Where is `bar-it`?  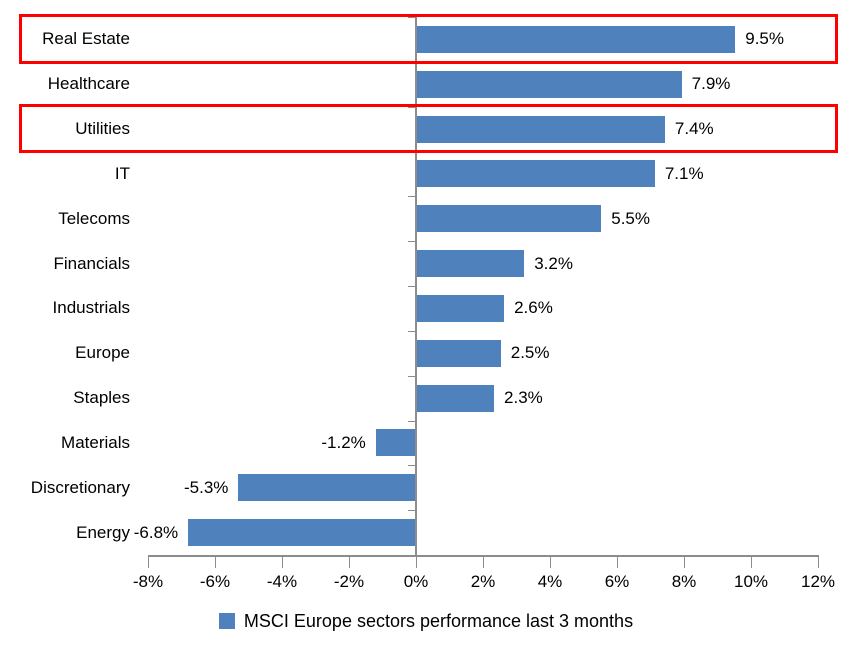
bar-it is located at coordinates (536, 174).